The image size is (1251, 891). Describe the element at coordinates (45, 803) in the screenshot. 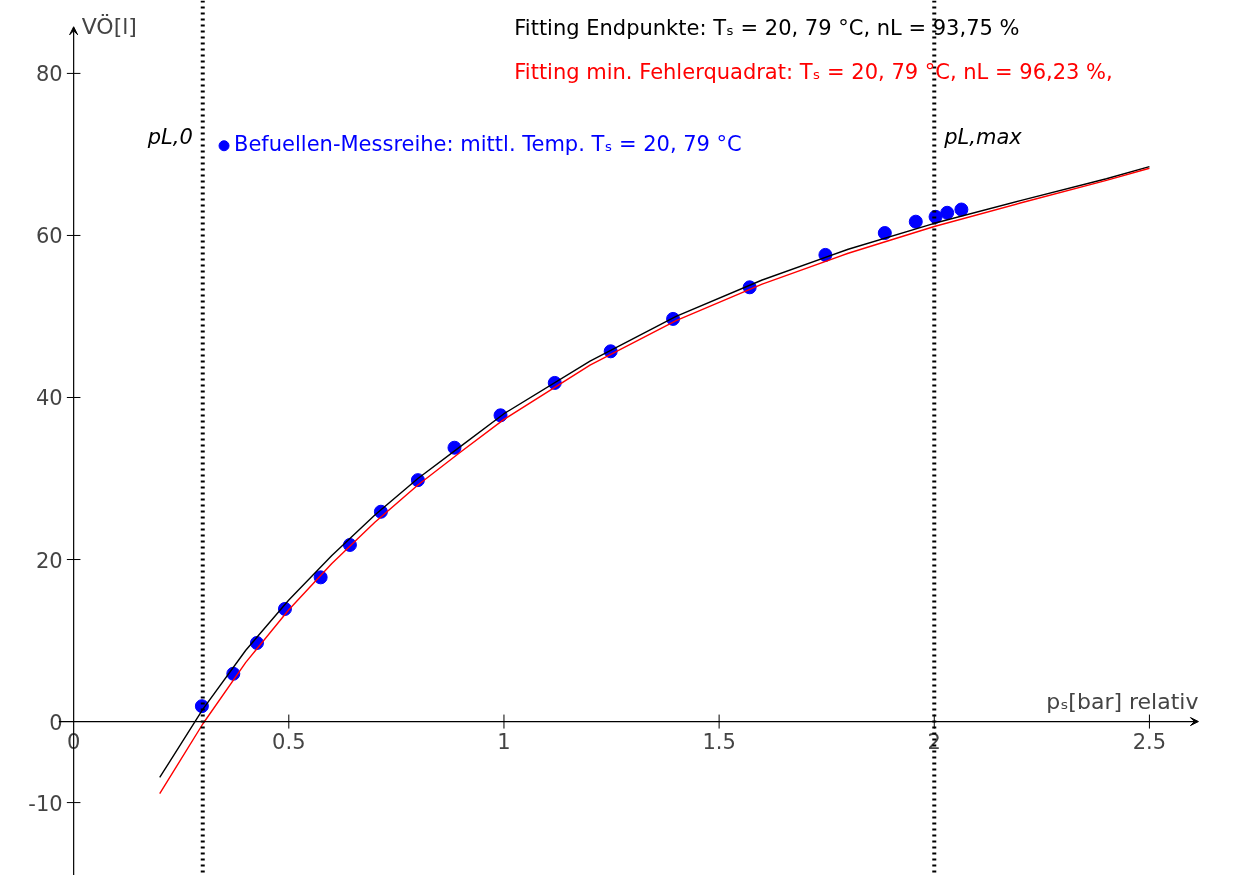

I see `y-tick-label: -10` at that location.